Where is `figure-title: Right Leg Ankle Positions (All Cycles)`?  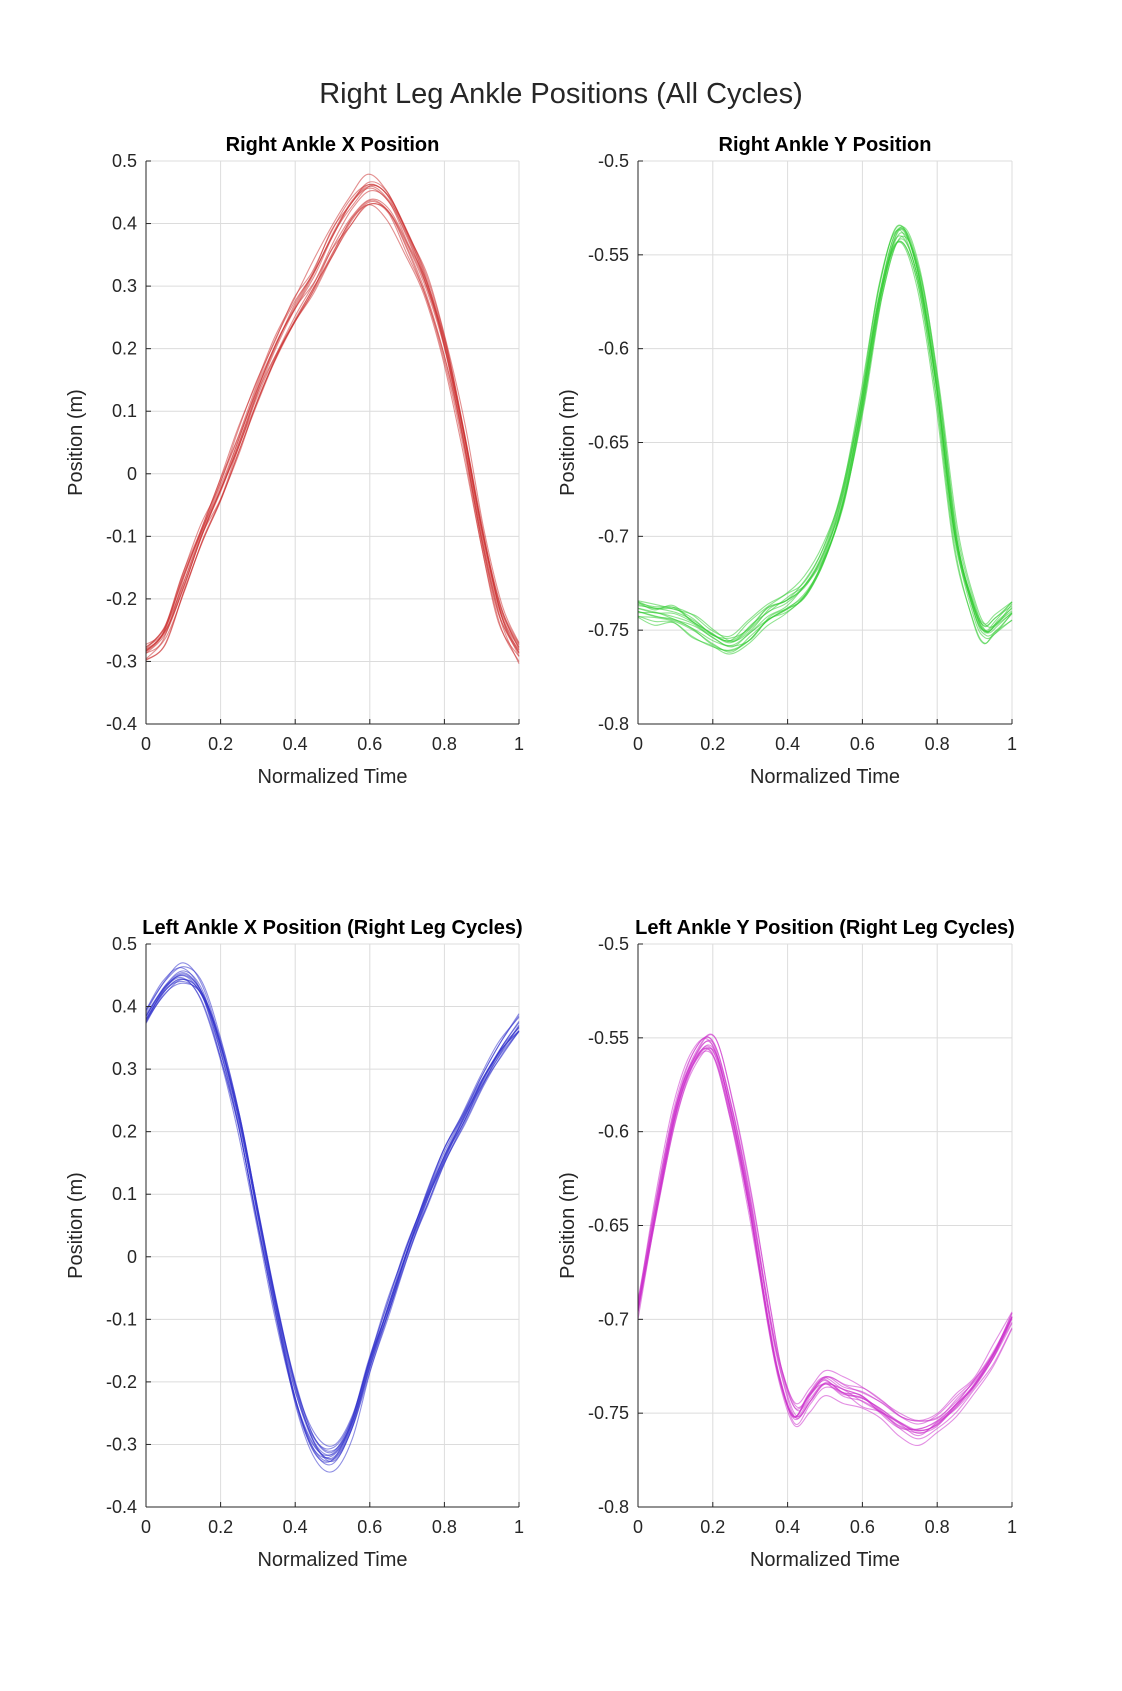 figure-title: Right Leg Ankle Positions (All Cycles) is located at coordinates (561, 94).